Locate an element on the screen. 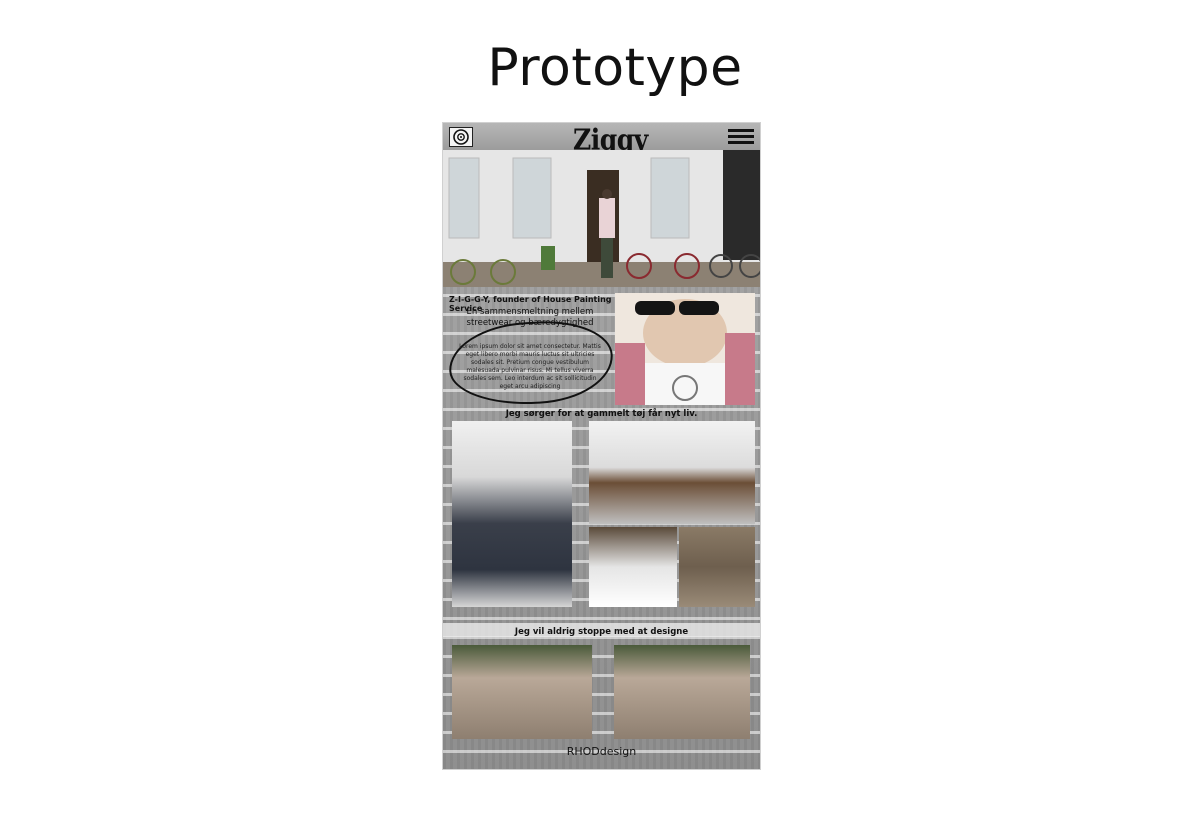 This screenshot has height=813, width=1200. portrait-illustration is located at coordinates (685, 349).